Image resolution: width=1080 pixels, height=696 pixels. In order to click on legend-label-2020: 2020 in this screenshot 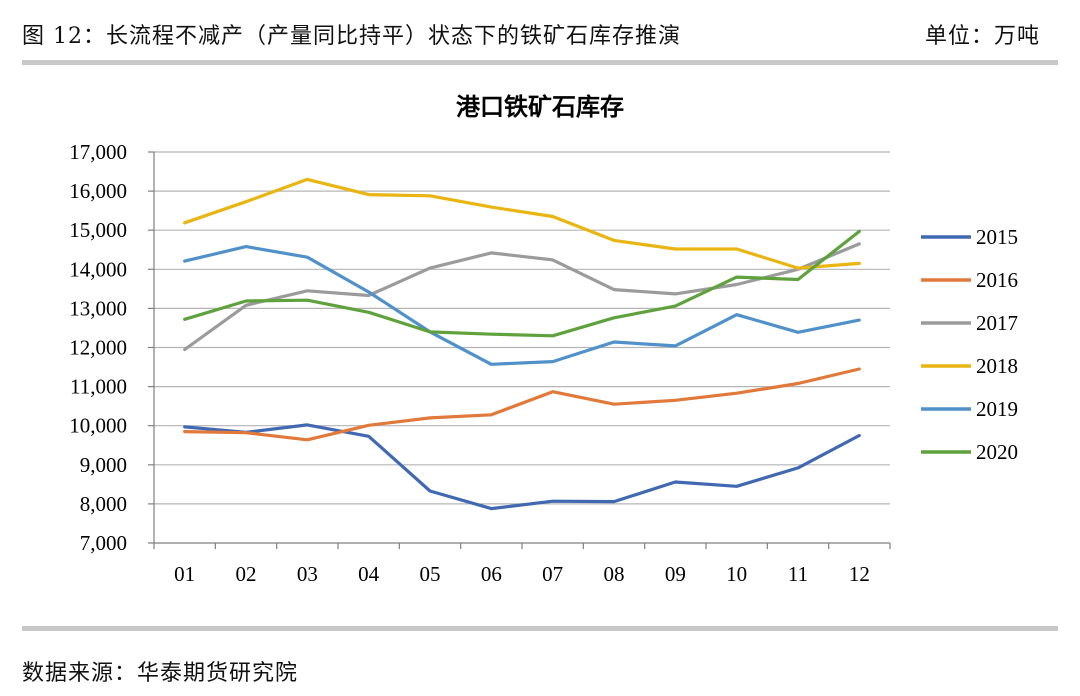, I will do `click(997, 452)`.